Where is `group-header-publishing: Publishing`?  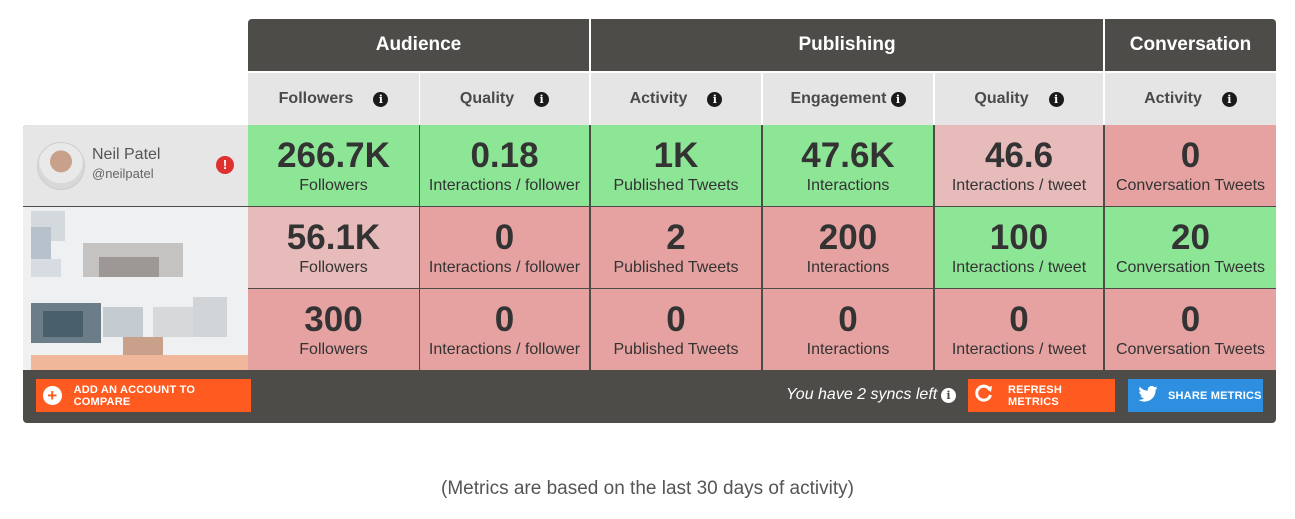
group-header-publishing: Publishing is located at coordinates (847, 45).